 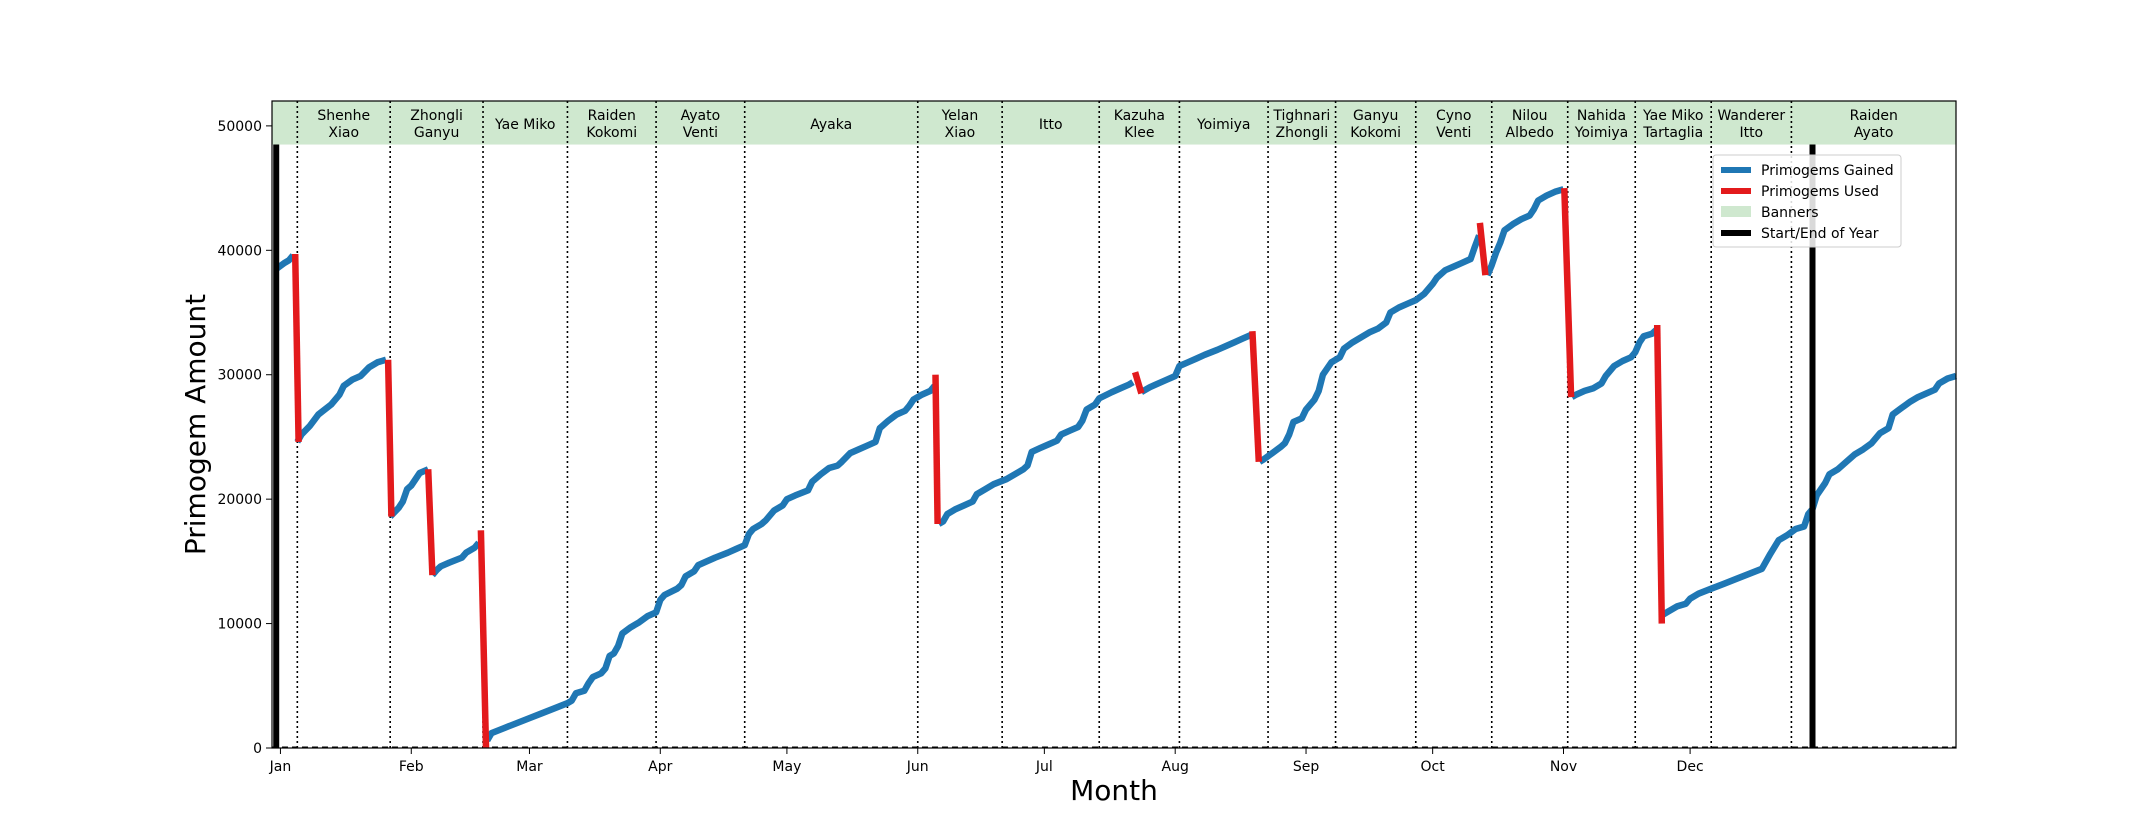 I want to click on banner-band-fill, so click(x=1114, y=123).